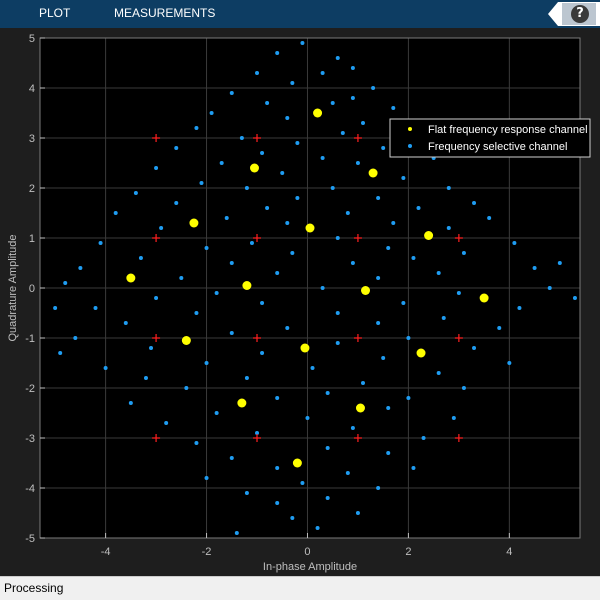 This screenshot has width=600, height=600. What do you see at coordinates (30, 439) in the screenshot?
I see `y-tick-label: -3` at bounding box center [30, 439].